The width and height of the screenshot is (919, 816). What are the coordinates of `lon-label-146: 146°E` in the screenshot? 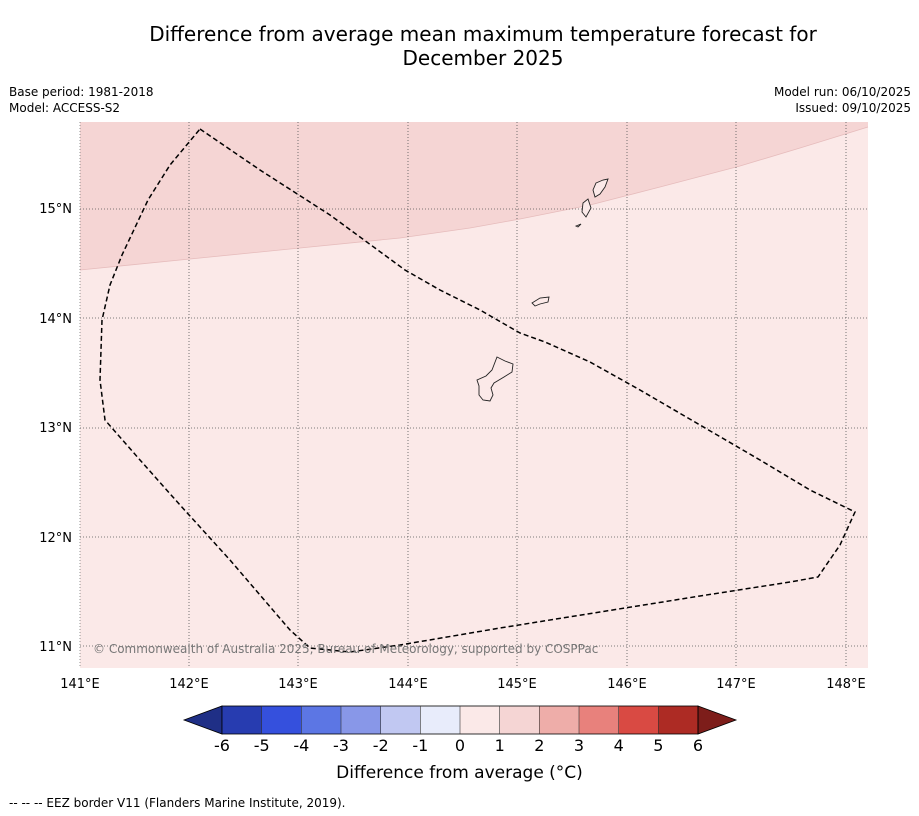 It's located at (627, 684).